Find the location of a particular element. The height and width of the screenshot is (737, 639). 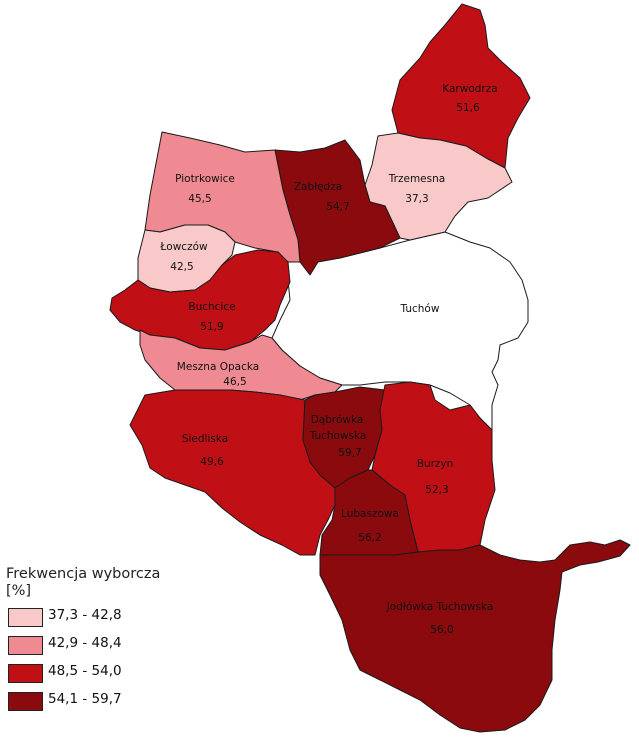

label-karwodrza-name: Karwodrza is located at coordinates (469, 89).